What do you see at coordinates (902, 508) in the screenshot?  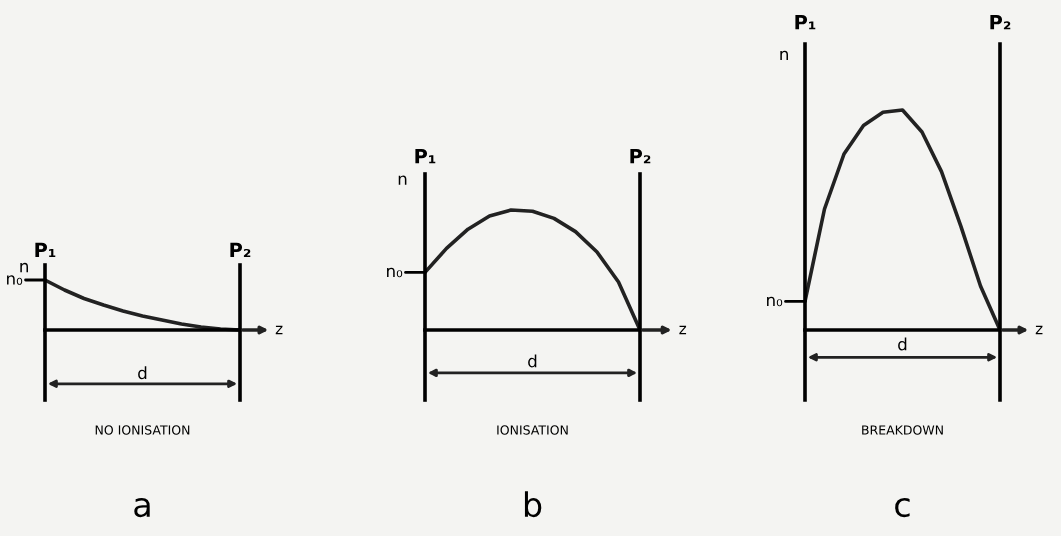 I see `text: c` at bounding box center [902, 508].